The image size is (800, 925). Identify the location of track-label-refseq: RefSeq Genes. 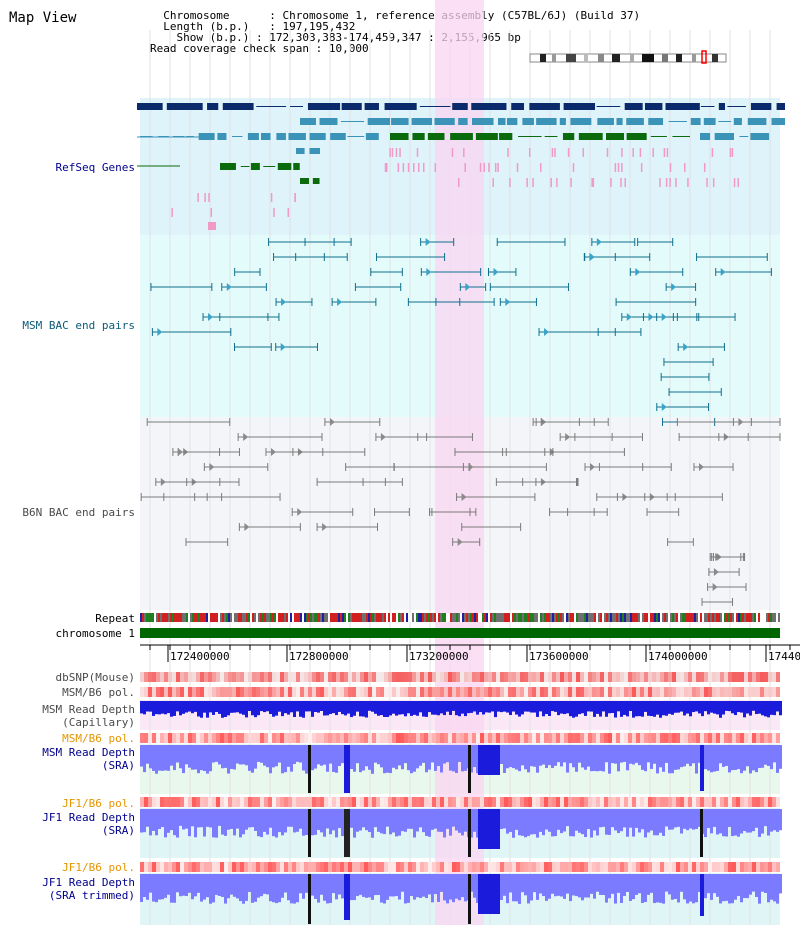
(95, 167).